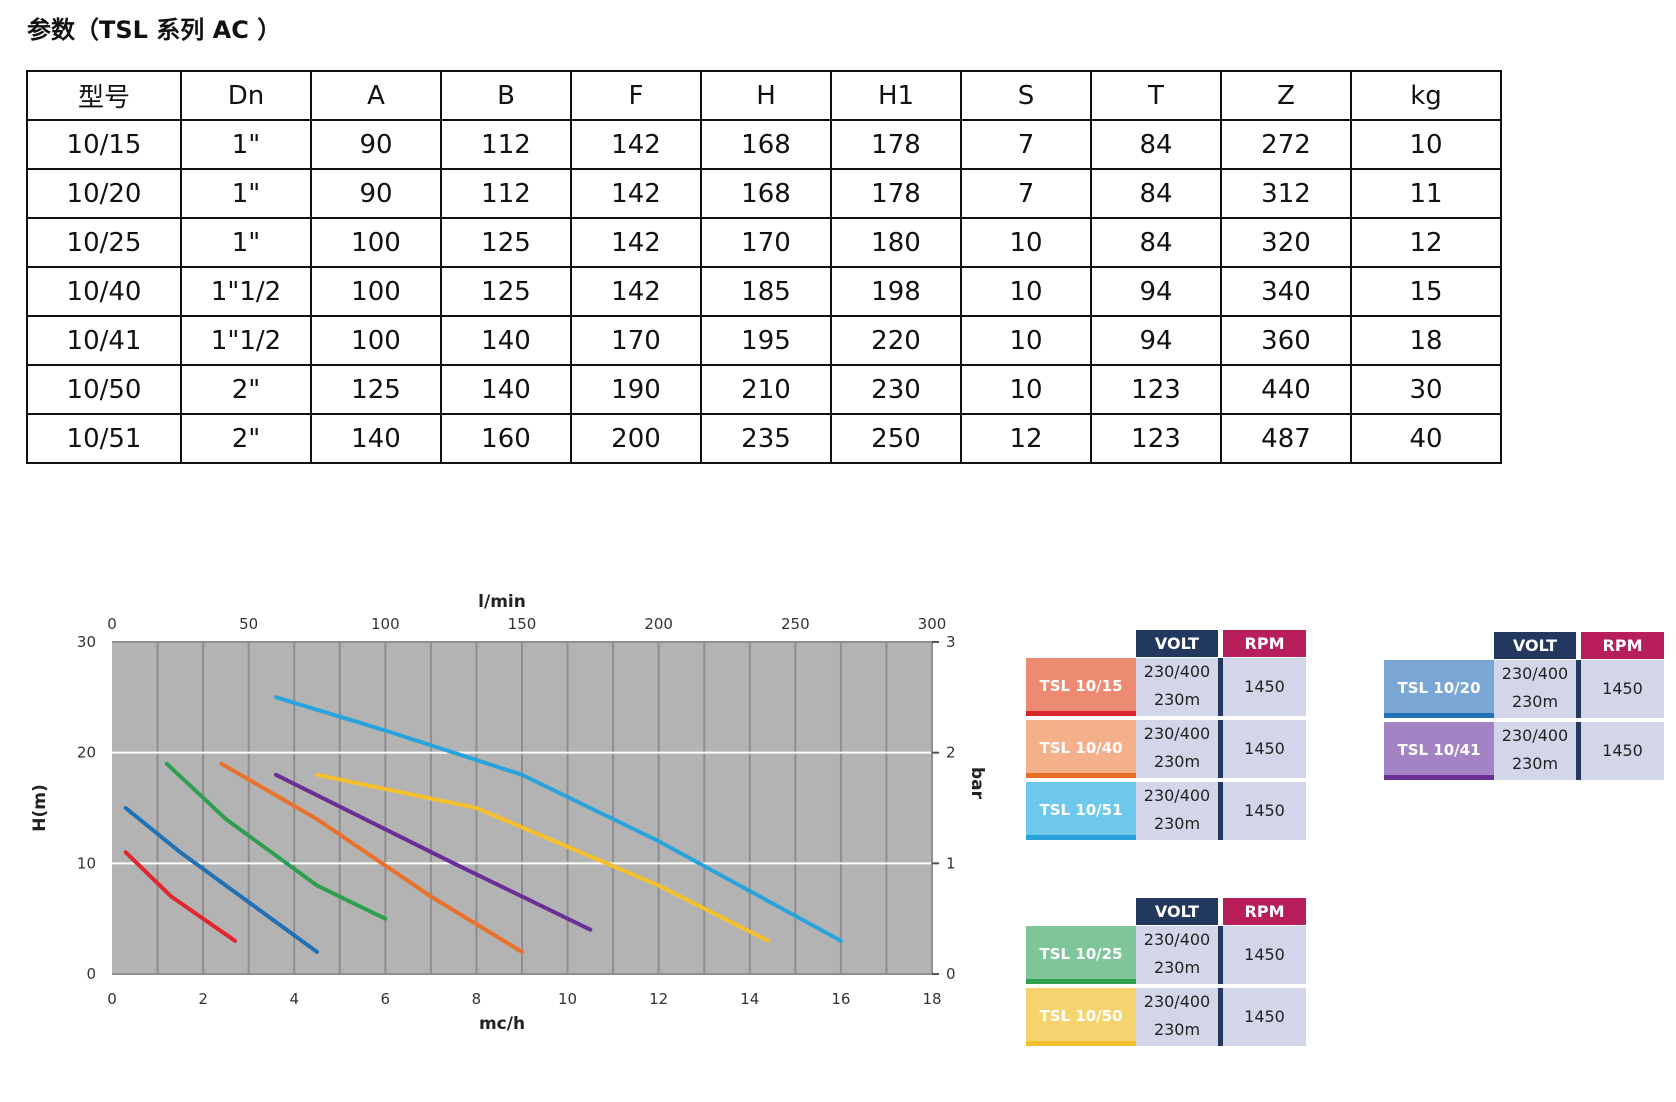 Image resolution: width=1676 pixels, height=1102 pixels. What do you see at coordinates (1426, 438) in the screenshot?
I see `table-cell: 40` at bounding box center [1426, 438].